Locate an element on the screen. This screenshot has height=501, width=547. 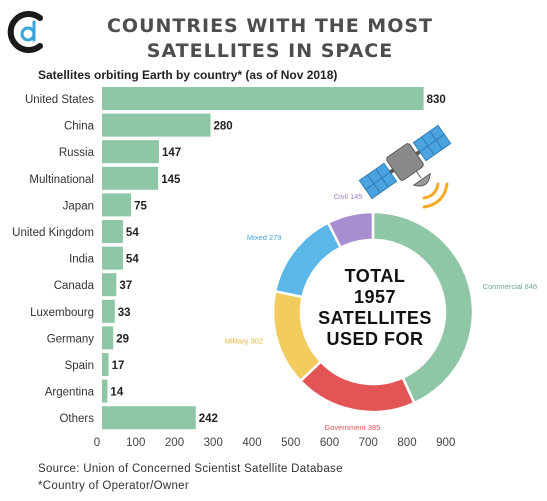
x-tick-label: 600 is located at coordinates (329, 443).